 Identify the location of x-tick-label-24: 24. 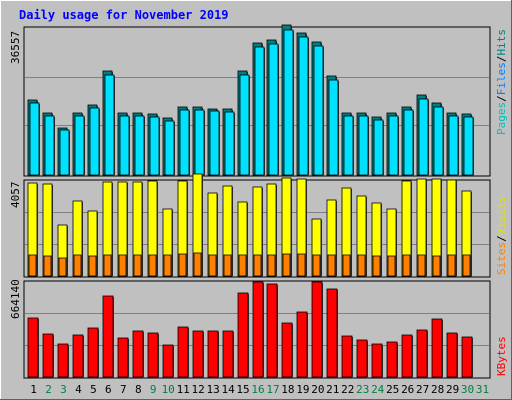
(378, 389).